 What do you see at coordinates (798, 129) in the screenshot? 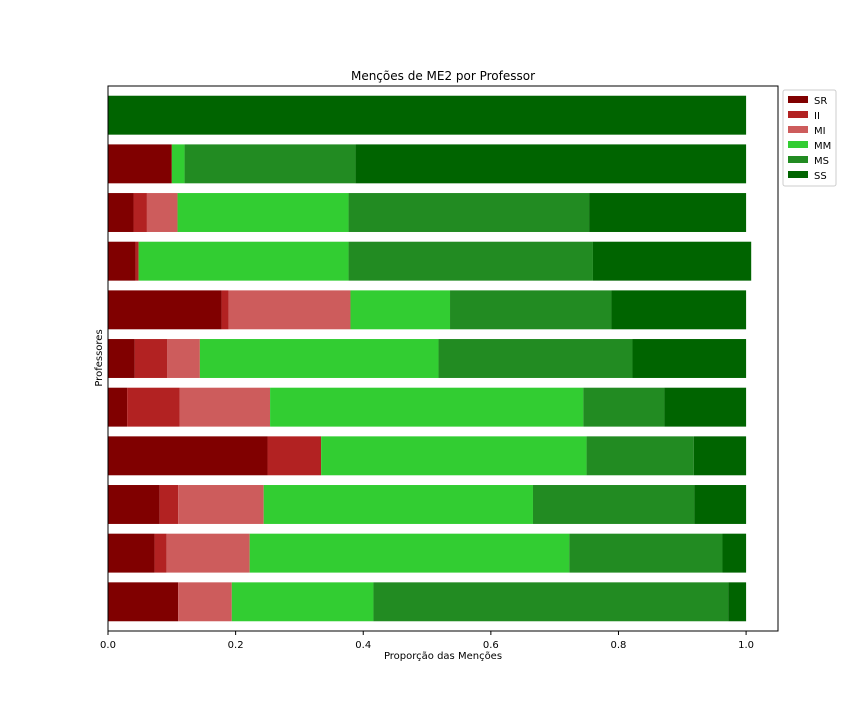
I see `legend-swatch-mi` at bounding box center [798, 129].